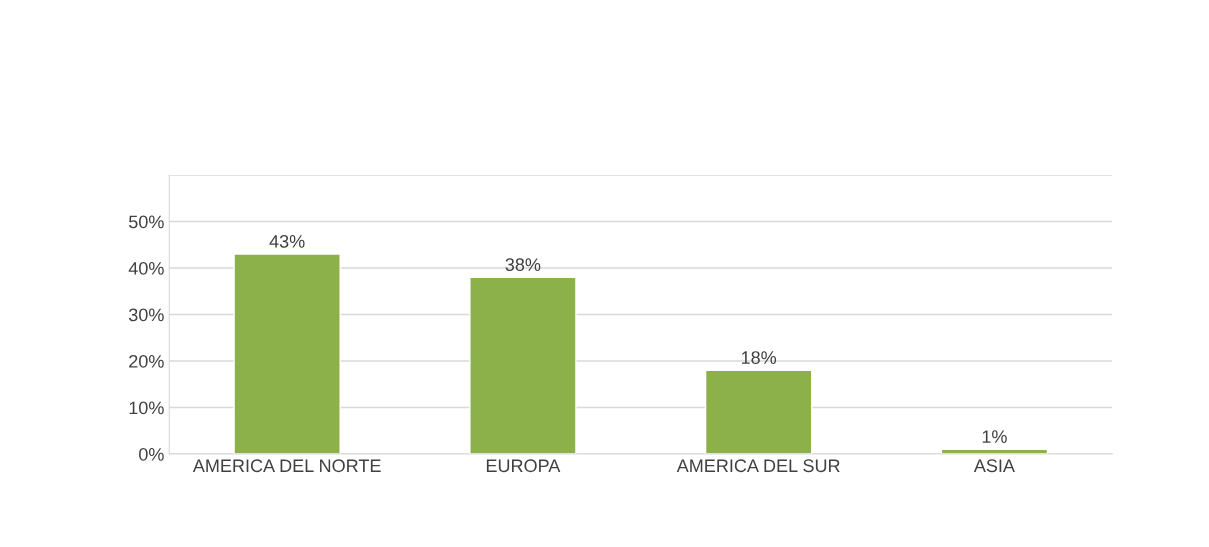 The width and height of the screenshot is (1209, 547). What do you see at coordinates (523, 264) in the screenshot?
I see `data-label: 38%` at bounding box center [523, 264].